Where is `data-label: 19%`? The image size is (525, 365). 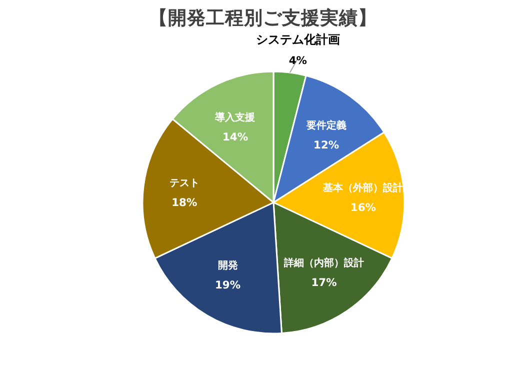 data-label: 19% is located at coordinates (228, 285).